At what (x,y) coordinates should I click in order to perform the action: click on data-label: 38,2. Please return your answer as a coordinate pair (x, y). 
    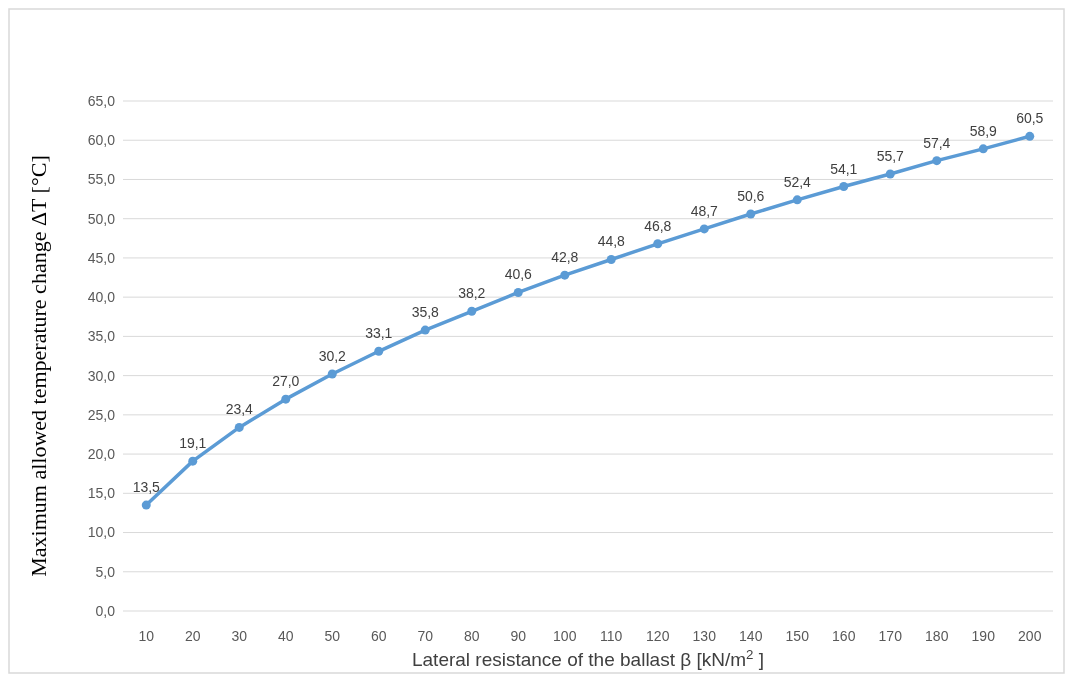
    Looking at the image, I should click on (472, 293).